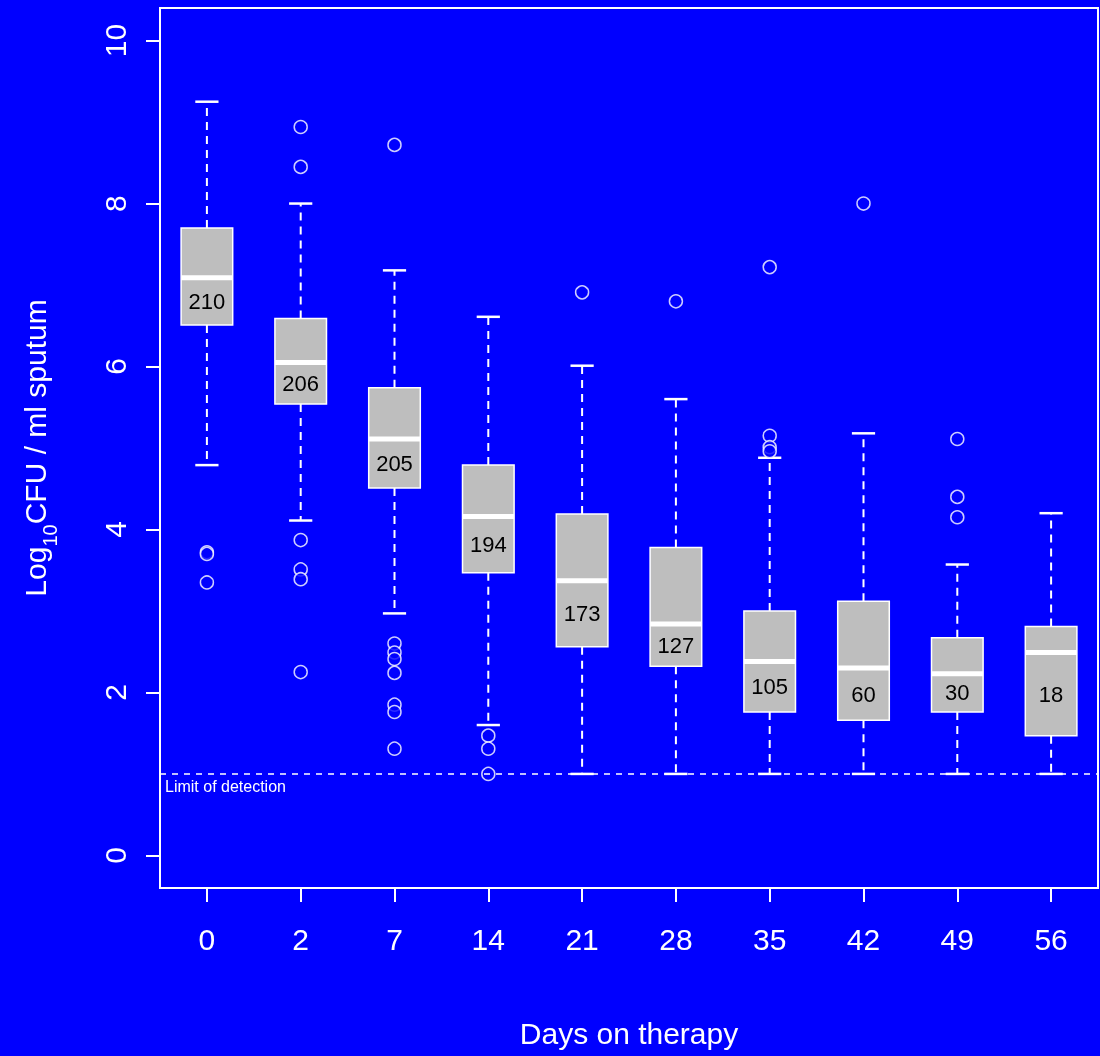 The width and height of the screenshot is (1100, 1056). Describe the element at coordinates (394, 939) in the screenshot. I see `x-tick-label: 7` at that location.